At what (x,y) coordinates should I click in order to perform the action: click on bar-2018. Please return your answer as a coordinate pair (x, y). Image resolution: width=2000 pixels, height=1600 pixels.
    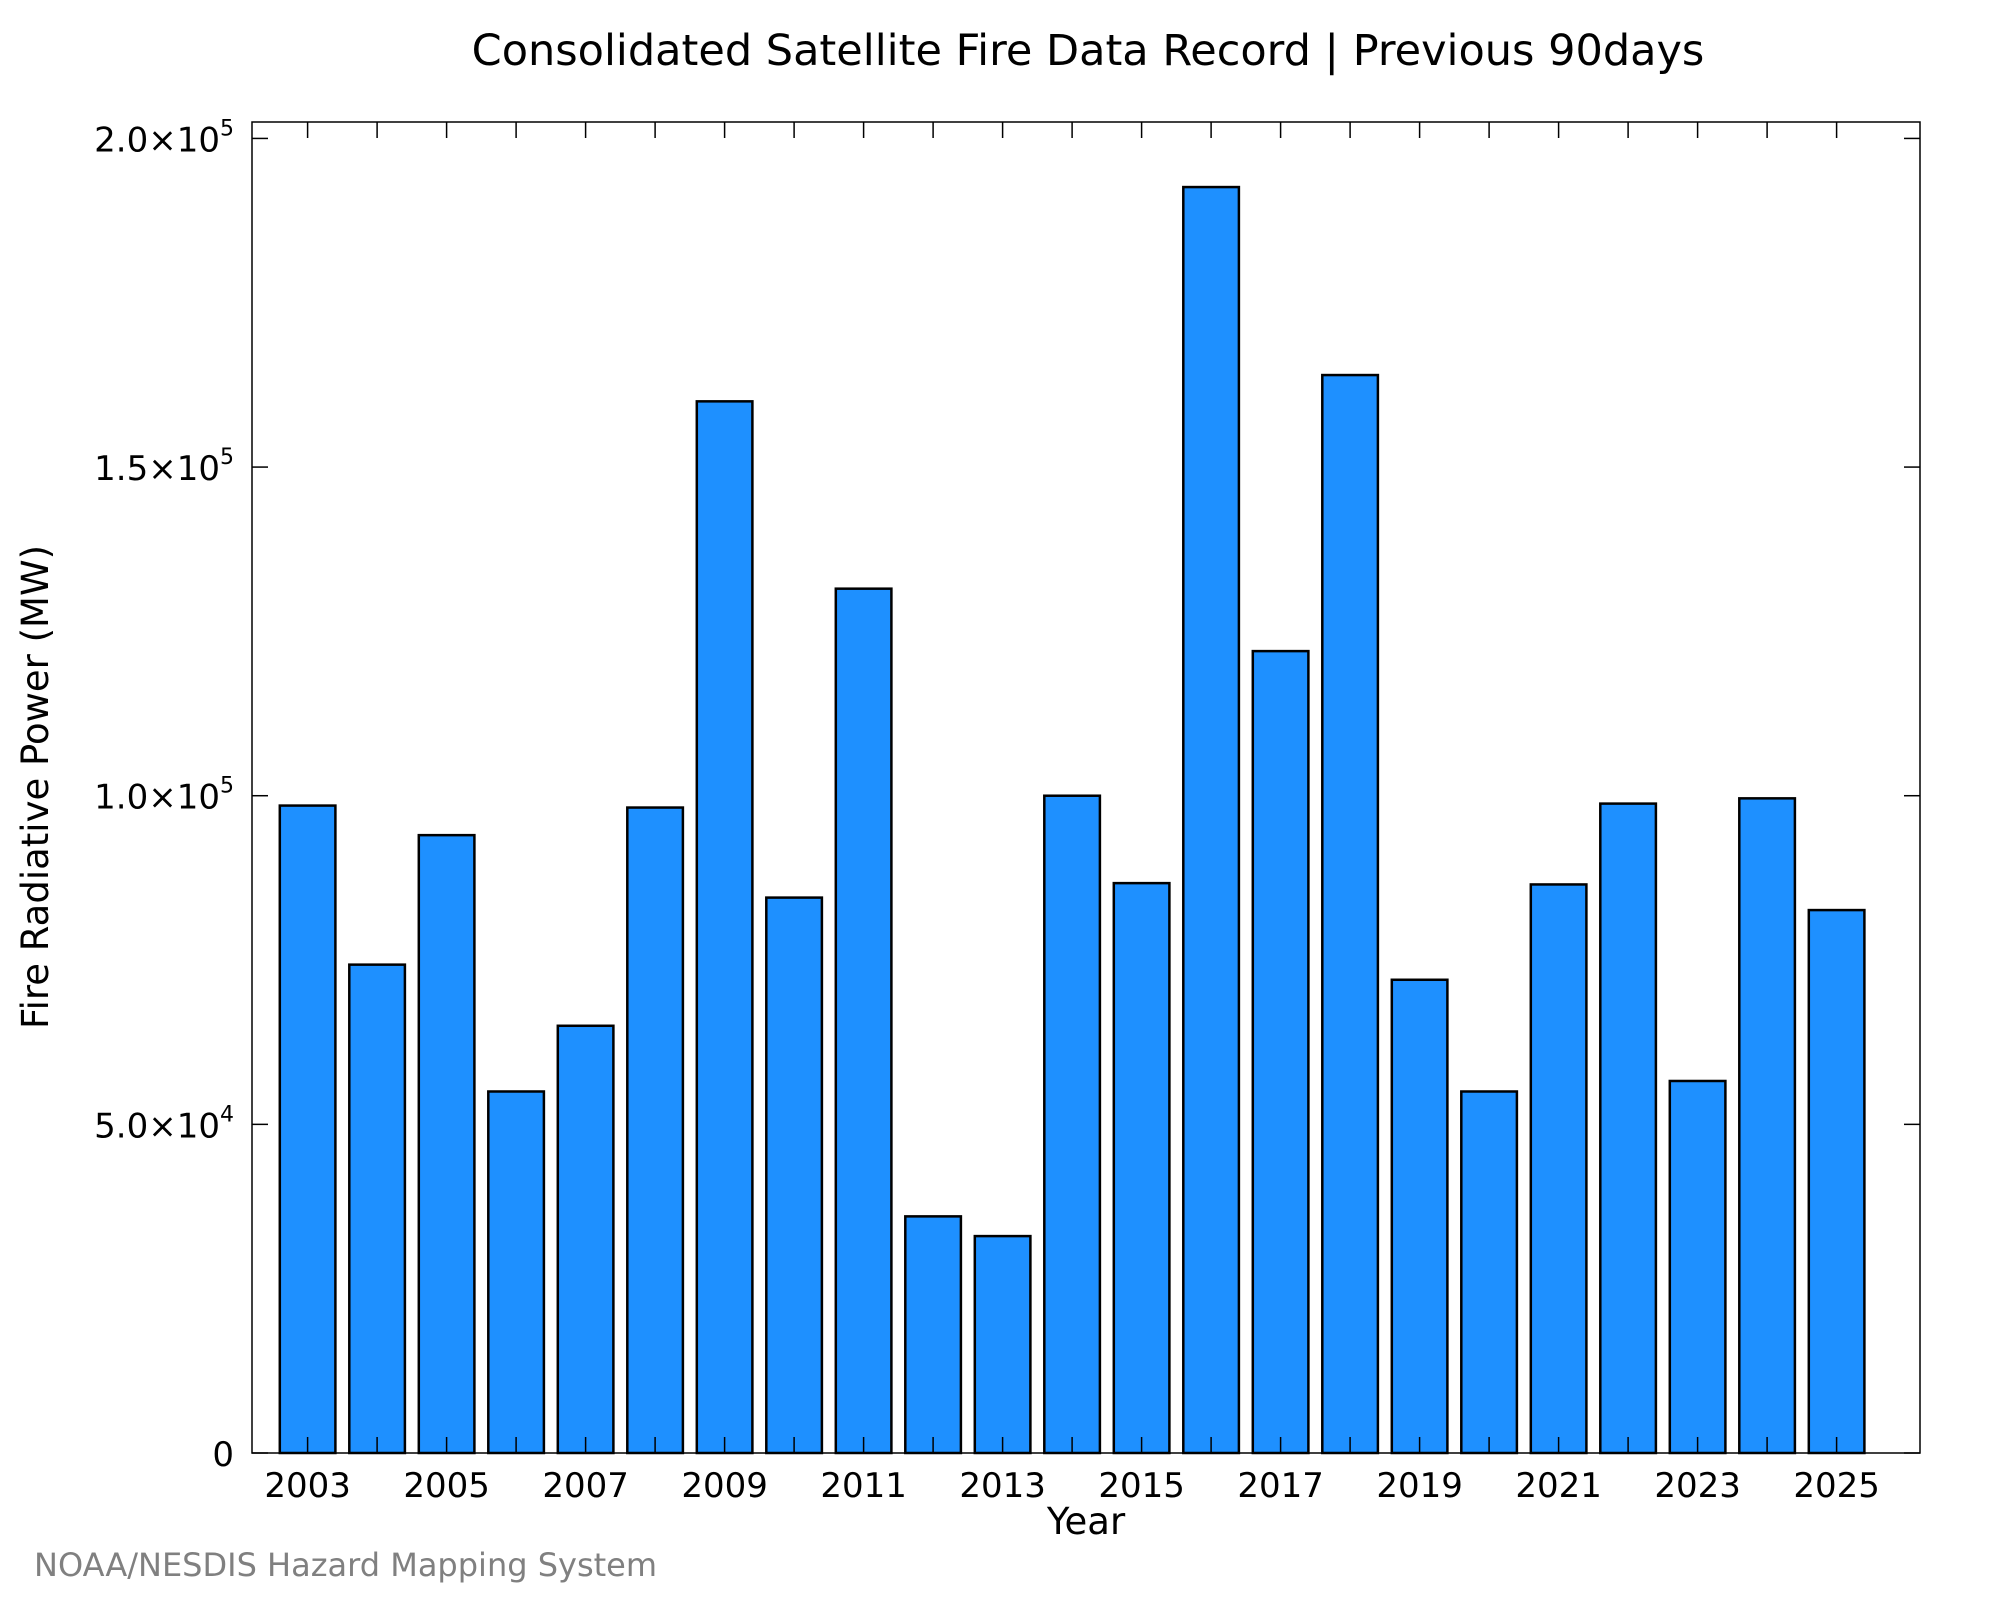
    Looking at the image, I should click on (1350, 914).